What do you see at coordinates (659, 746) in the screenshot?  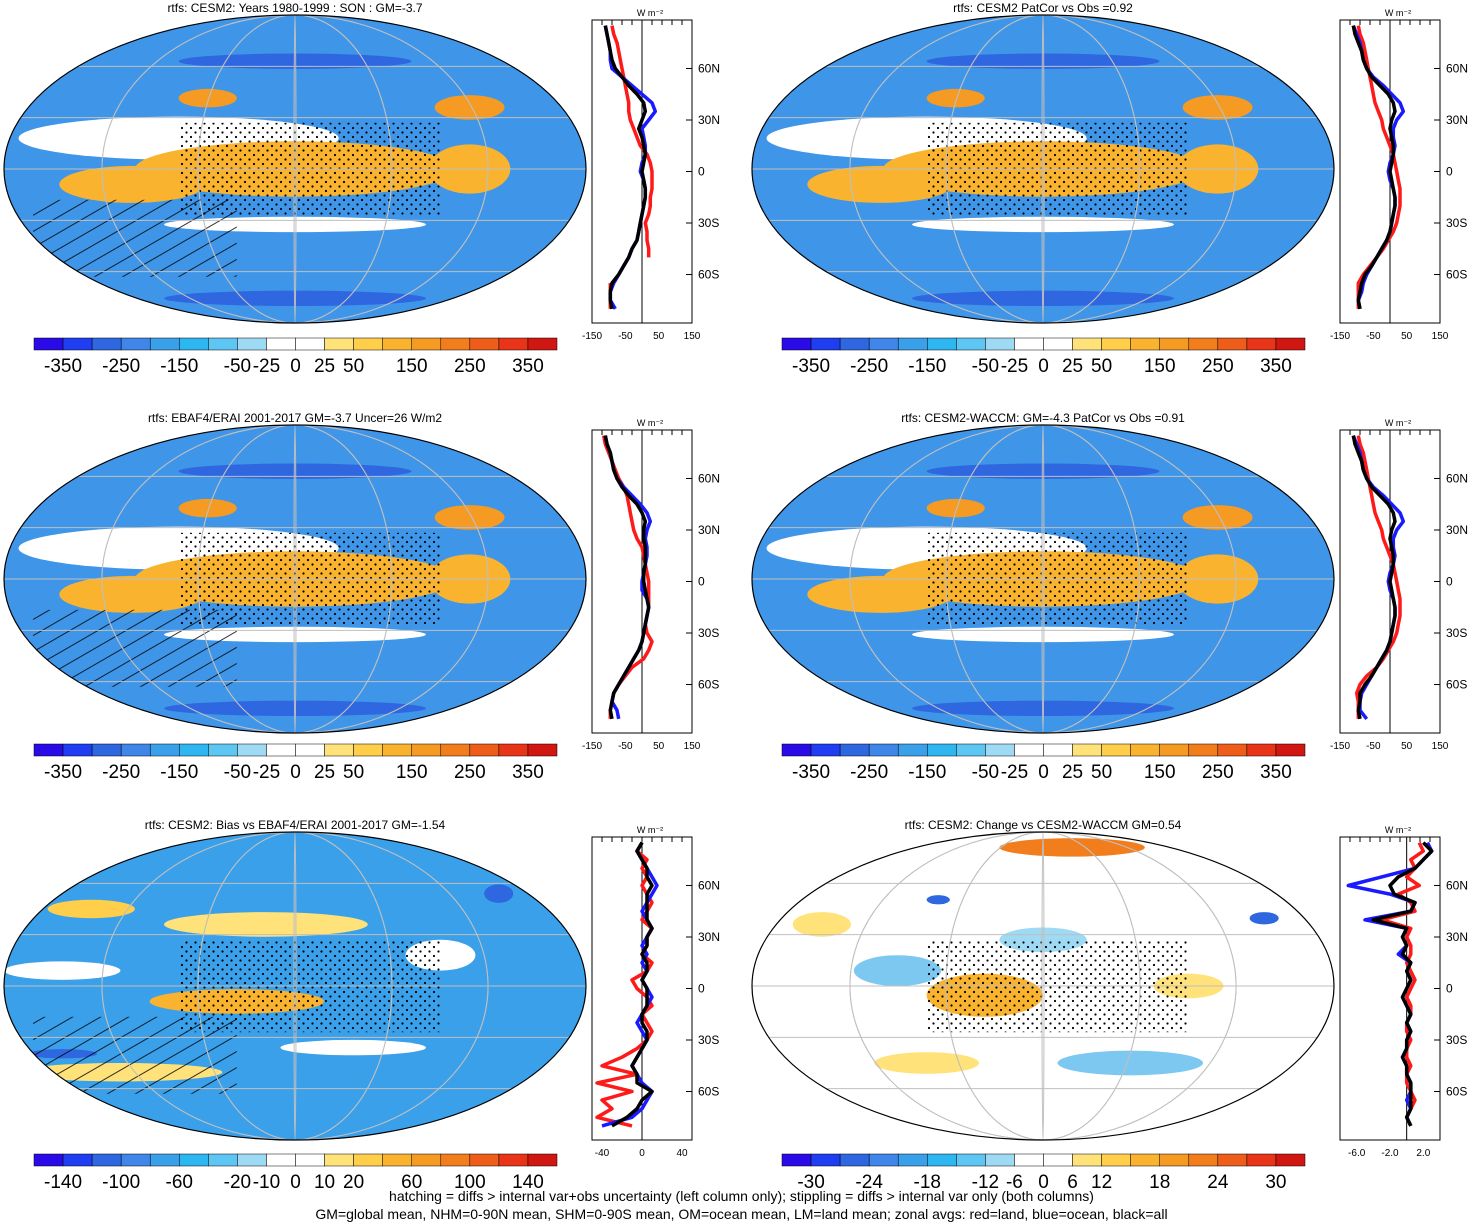 I see `zonal-xtick-label: 50` at bounding box center [659, 746].